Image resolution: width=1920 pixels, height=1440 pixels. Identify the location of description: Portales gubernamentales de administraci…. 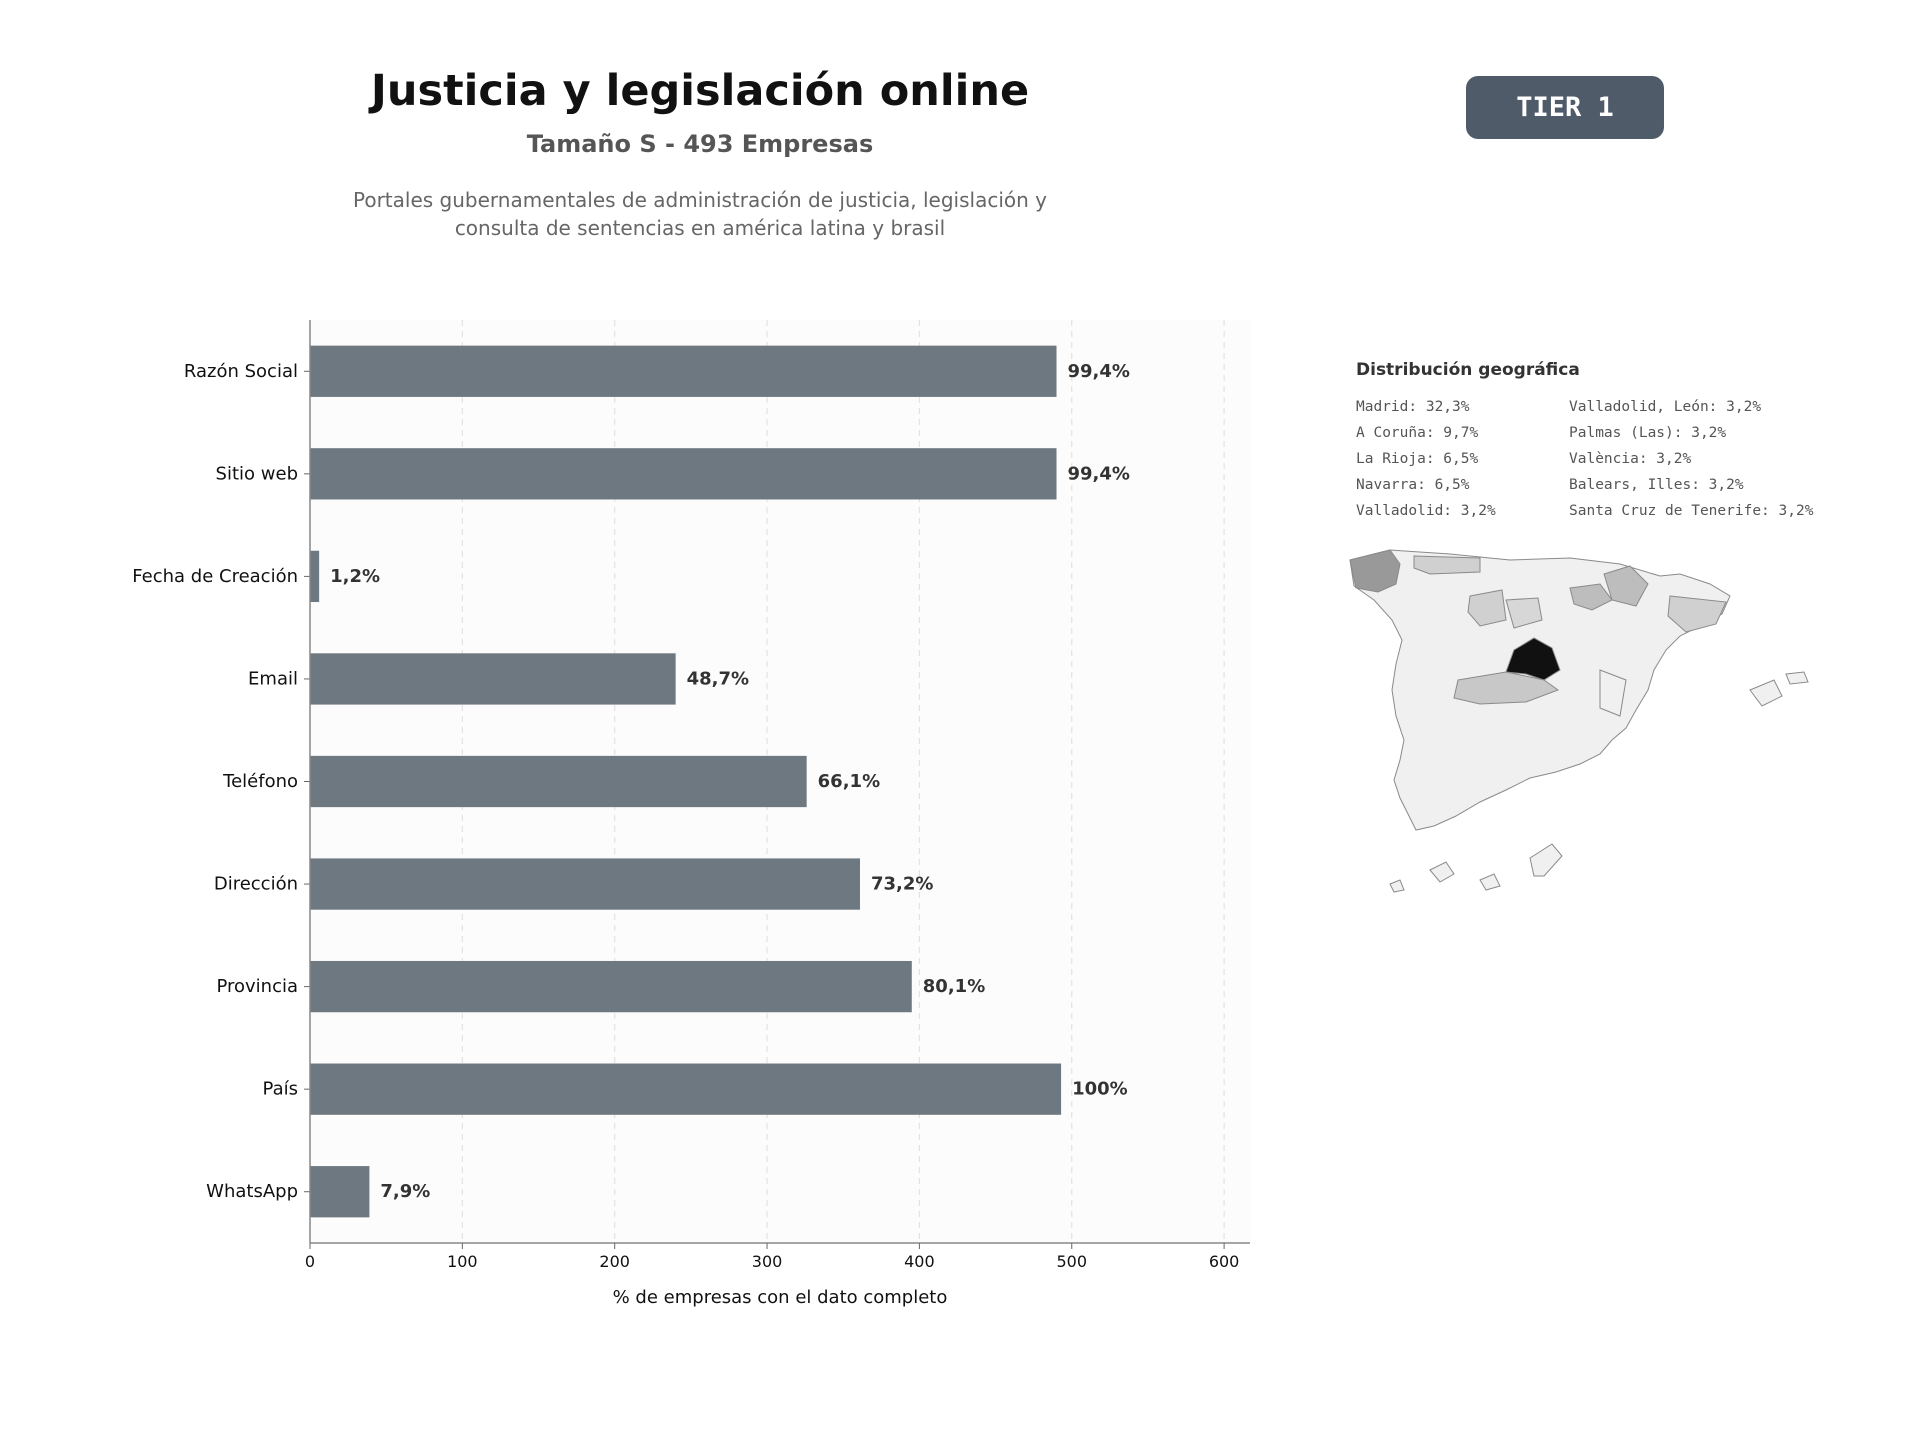
(700, 214).